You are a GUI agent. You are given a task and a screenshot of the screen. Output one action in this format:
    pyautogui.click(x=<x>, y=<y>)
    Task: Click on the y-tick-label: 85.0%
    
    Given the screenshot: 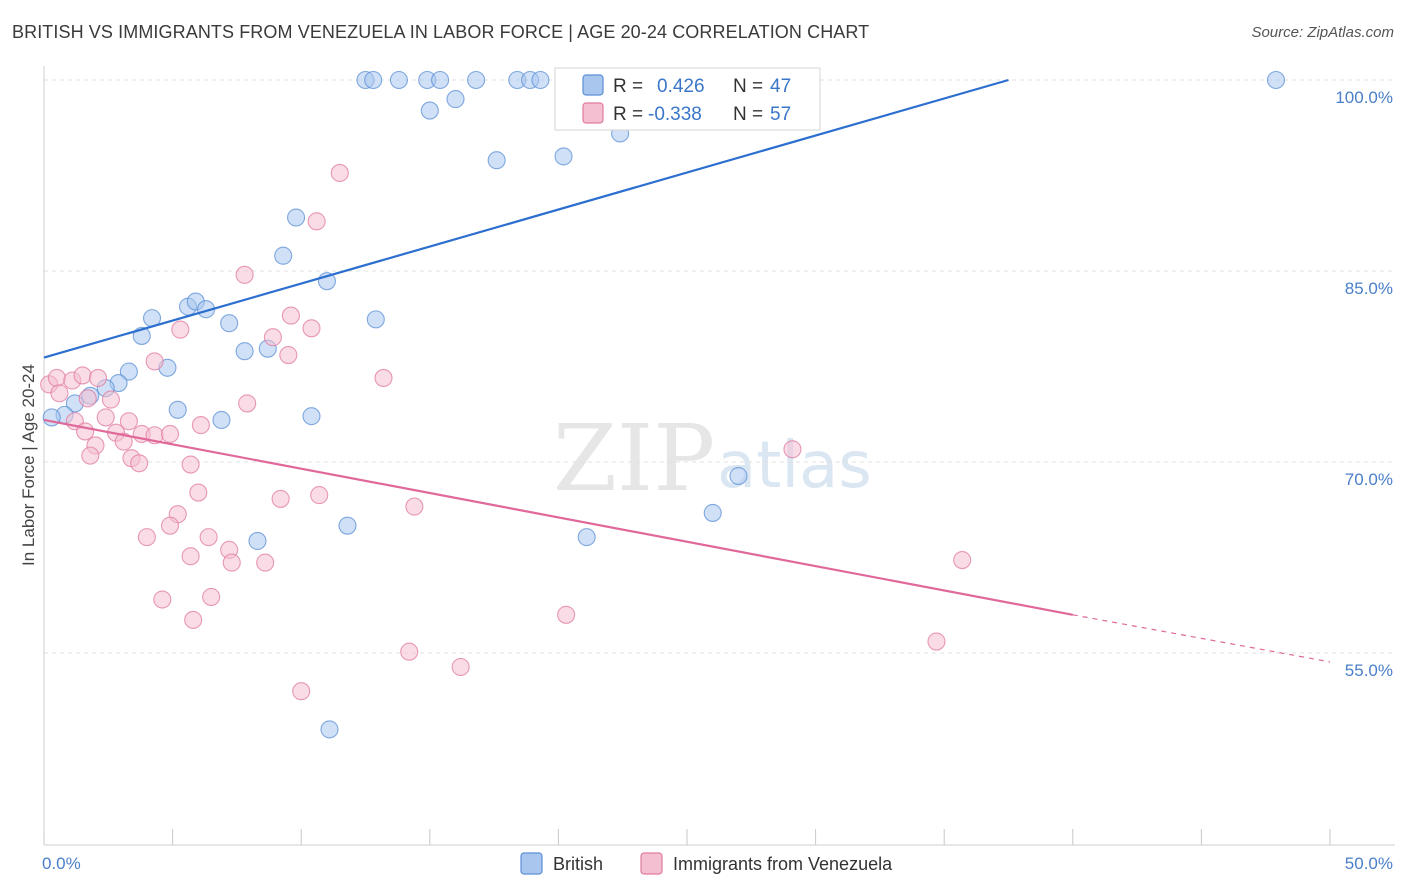 What is the action you would take?
    pyautogui.click(x=1369, y=288)
    